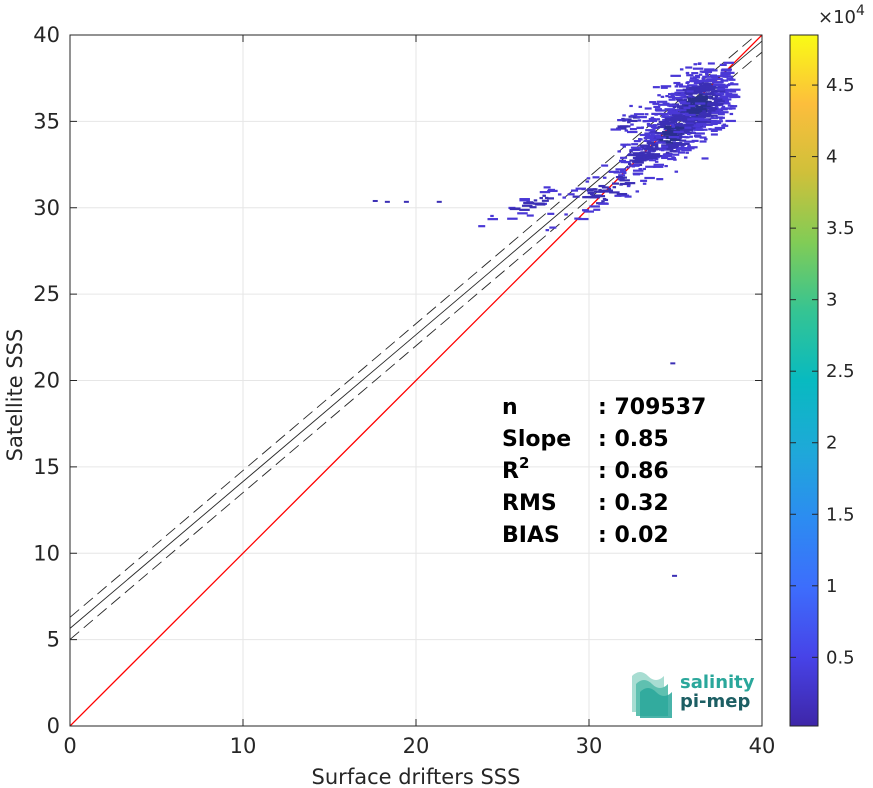 The image size is (873, 788). Describe the element at coordinates (693, 695) in the screenshot. I see `salinity-pi-mep-logo: salinity pi-mep` at that location.